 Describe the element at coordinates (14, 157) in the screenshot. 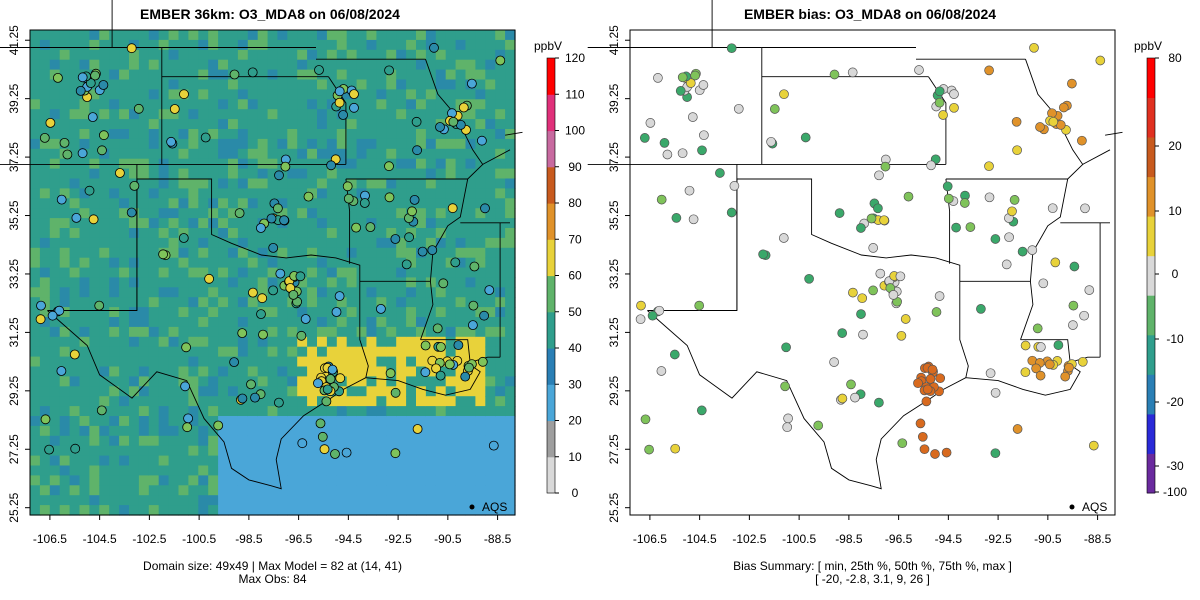

I see `model-y-tick-label: 37.25` at that location.